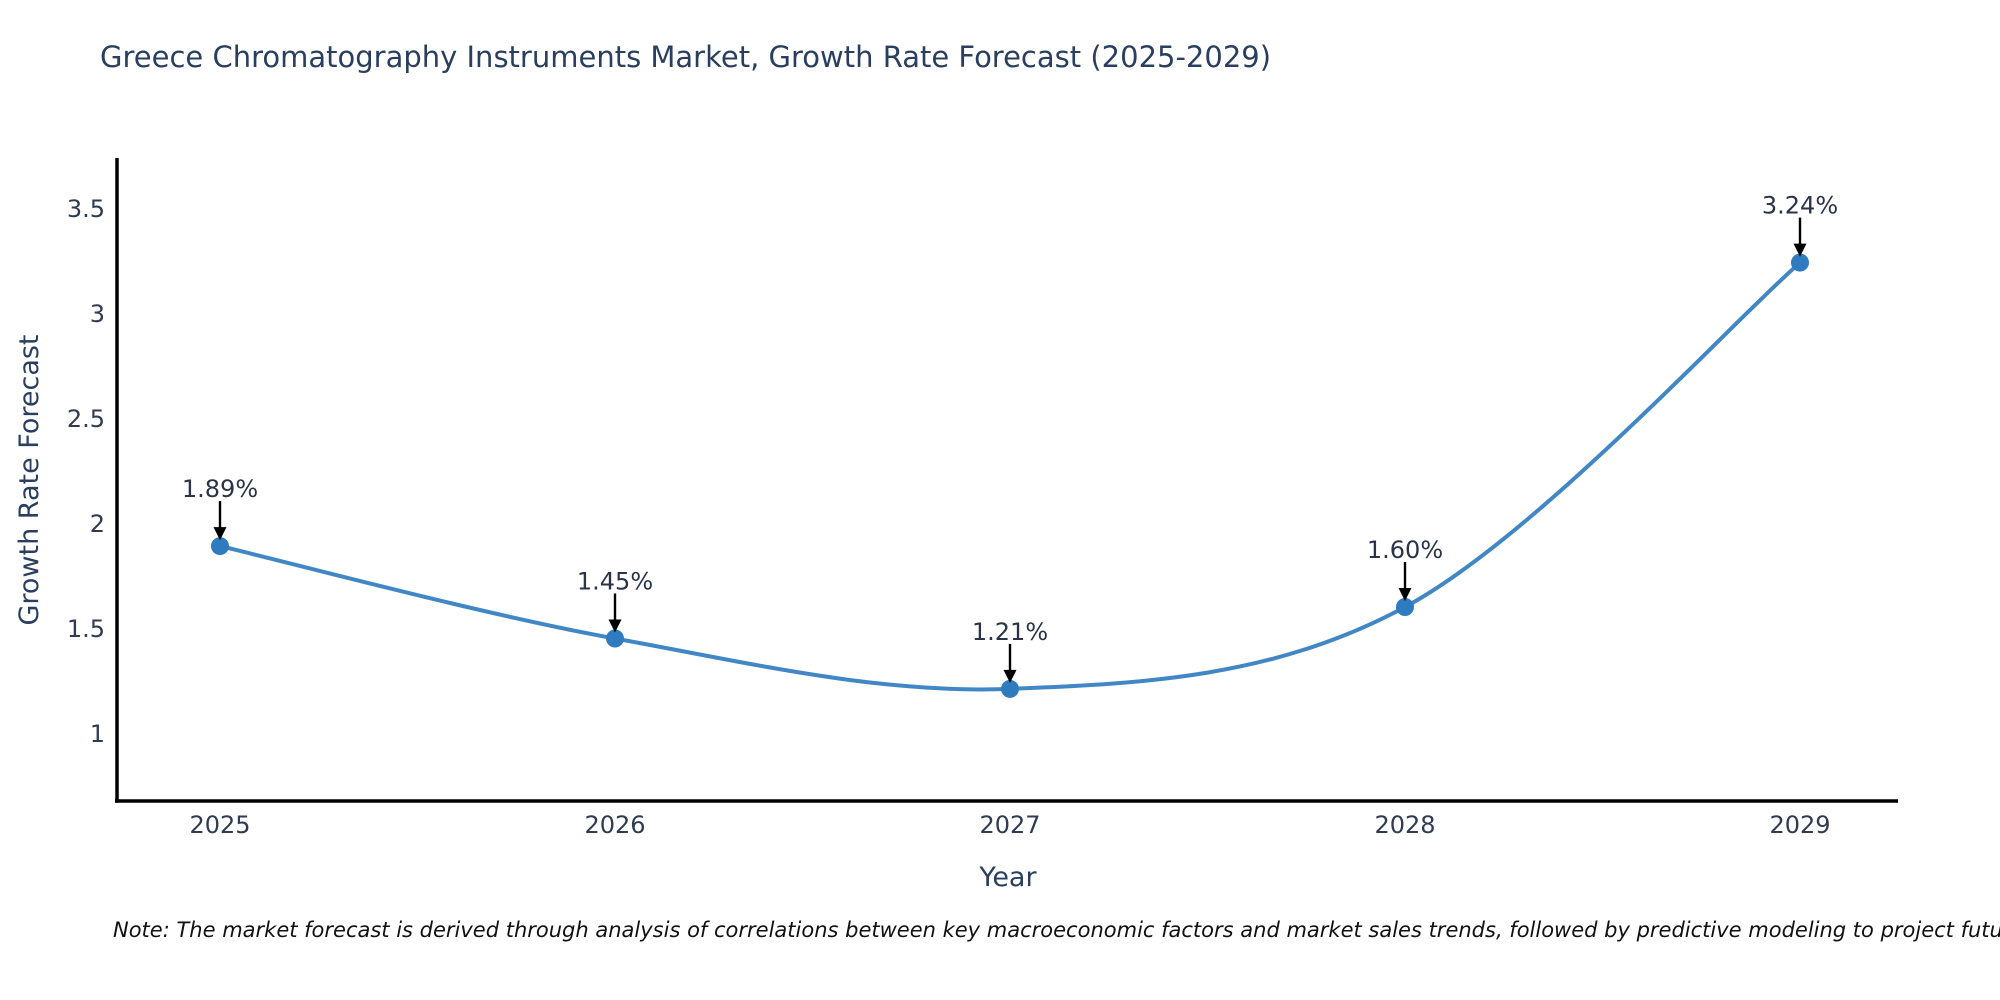 The width and height of the screenshot is (2000, 1000). I want to click on annotation-label: 1.21%, so click(1010, 632).